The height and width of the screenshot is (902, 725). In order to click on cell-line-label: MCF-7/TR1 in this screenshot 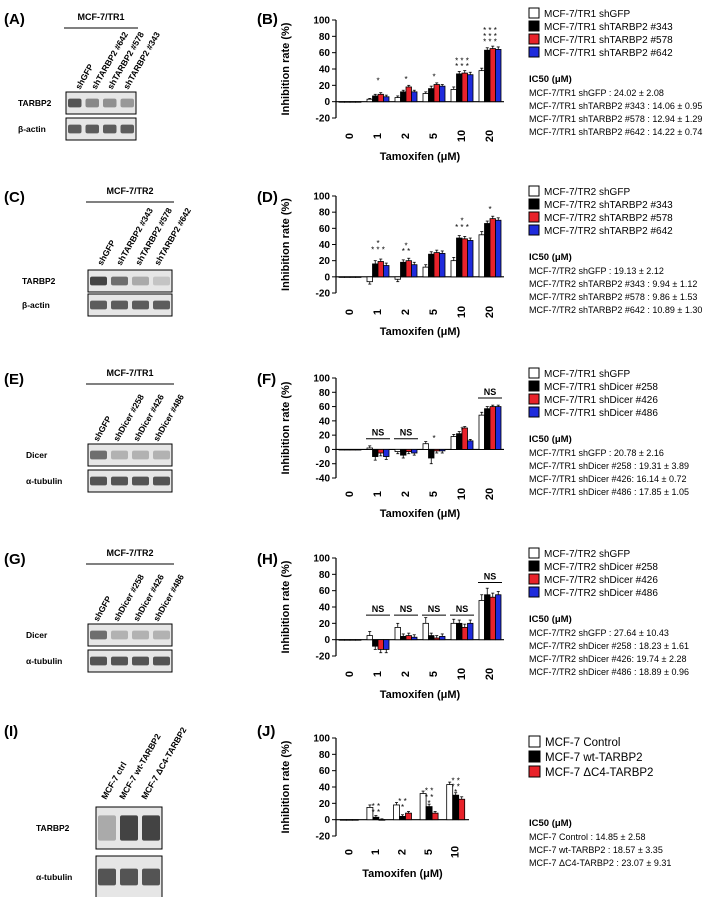, I will do `click(130, 373)`.